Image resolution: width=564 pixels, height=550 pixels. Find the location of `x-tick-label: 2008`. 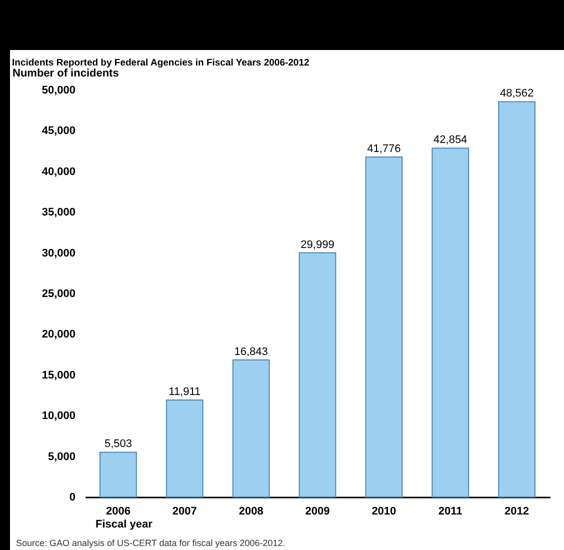

x-tick-label: 2008 is located at coordinates (251, 512).